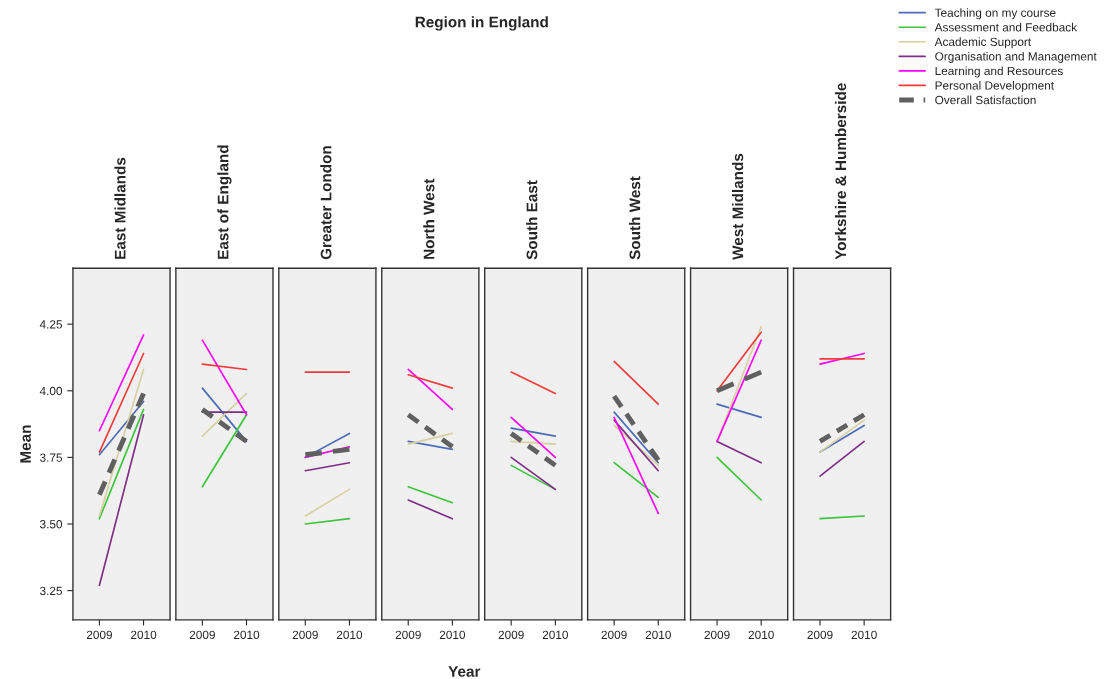 The height and width of the screenshot is (679, 1105). What do you see at coordinates (51, 524) in the screenshot?
I see `y-tick-label: 3.50` at bounding box center [51, 524].